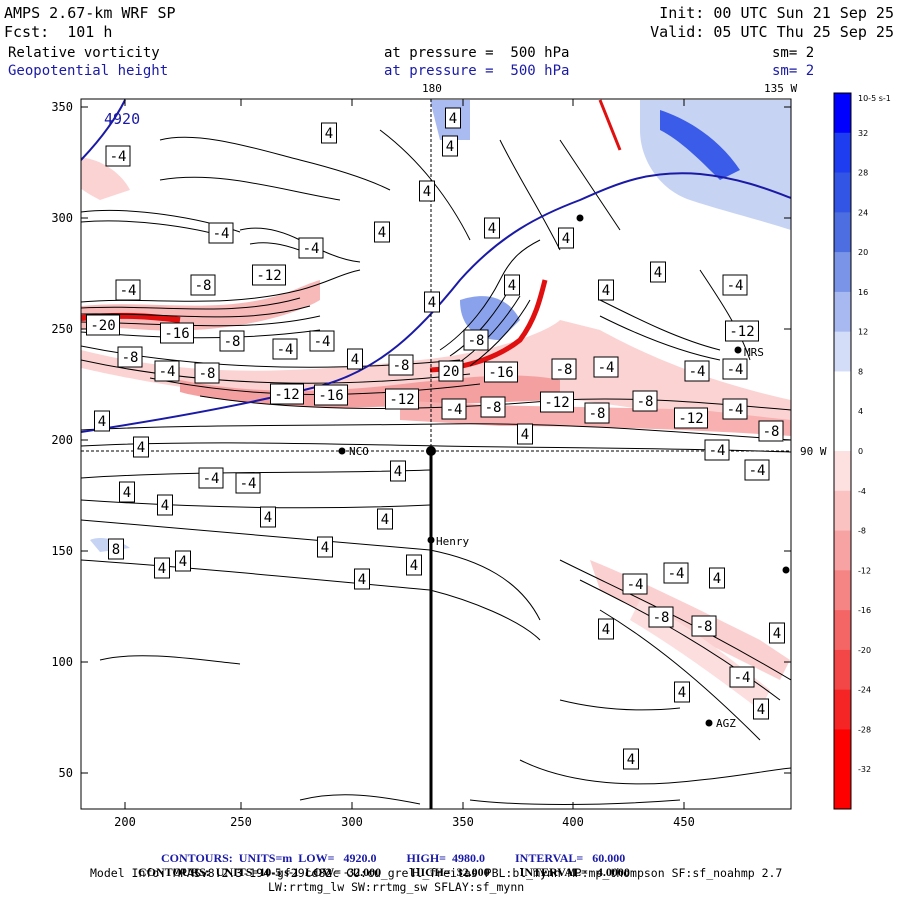 This screenshot has width=900, height=900. What do you see at coordinates (116, 550) in the screenshot?
I see `contour-label: 8` at bounding box center [116, 550].